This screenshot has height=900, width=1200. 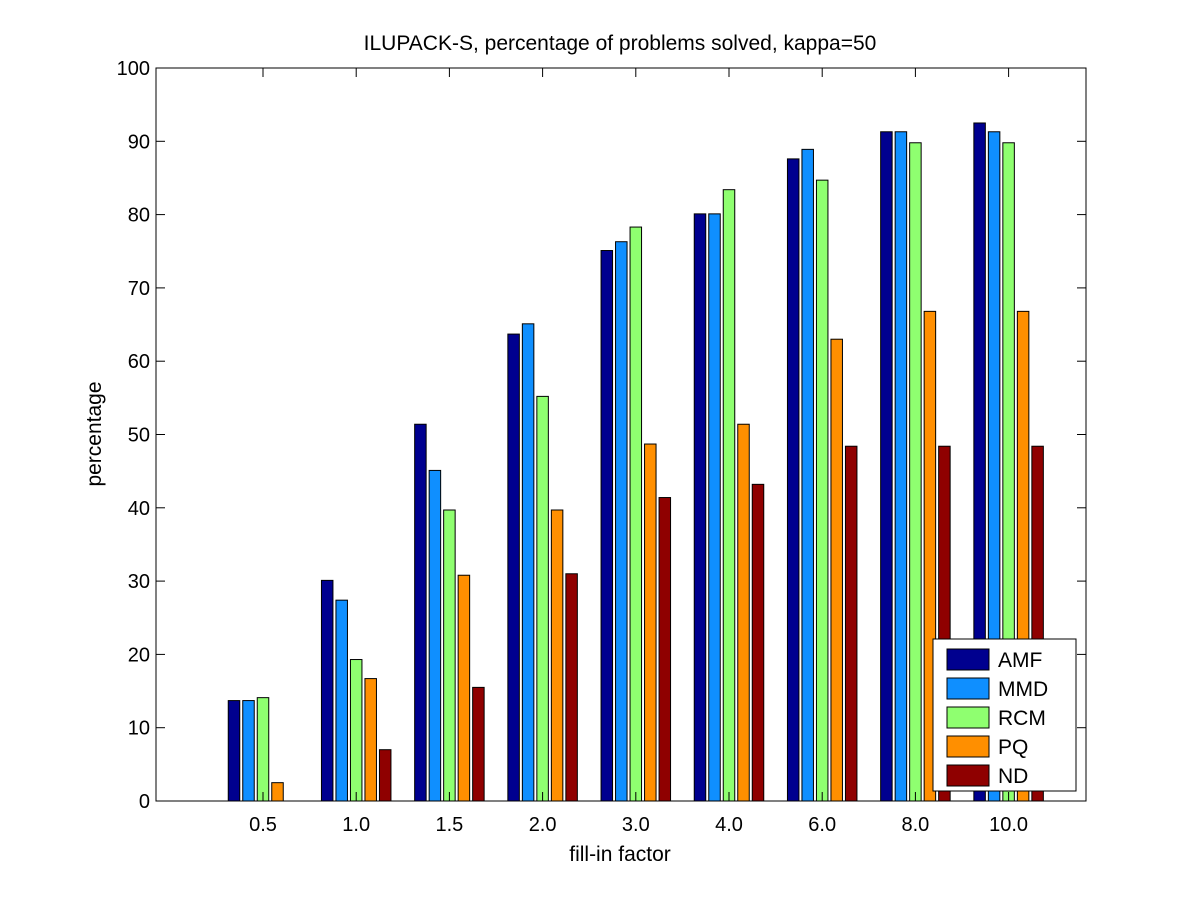 I want to click on legend-swatch-pq, so click(x=968, y=746).